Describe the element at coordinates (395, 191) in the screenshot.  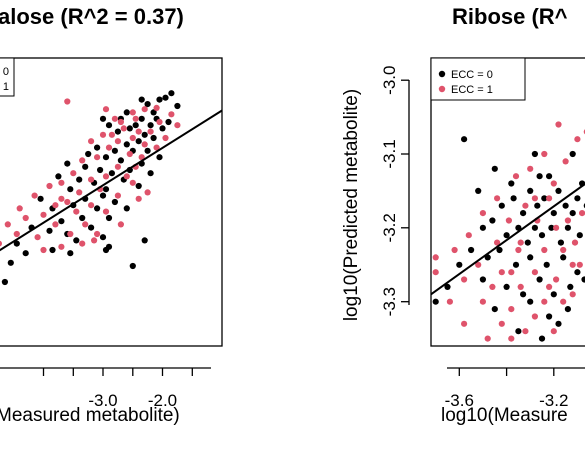
I see `right-y-axis: -3.0 -3.1 -3.2 -3.3` at that location.